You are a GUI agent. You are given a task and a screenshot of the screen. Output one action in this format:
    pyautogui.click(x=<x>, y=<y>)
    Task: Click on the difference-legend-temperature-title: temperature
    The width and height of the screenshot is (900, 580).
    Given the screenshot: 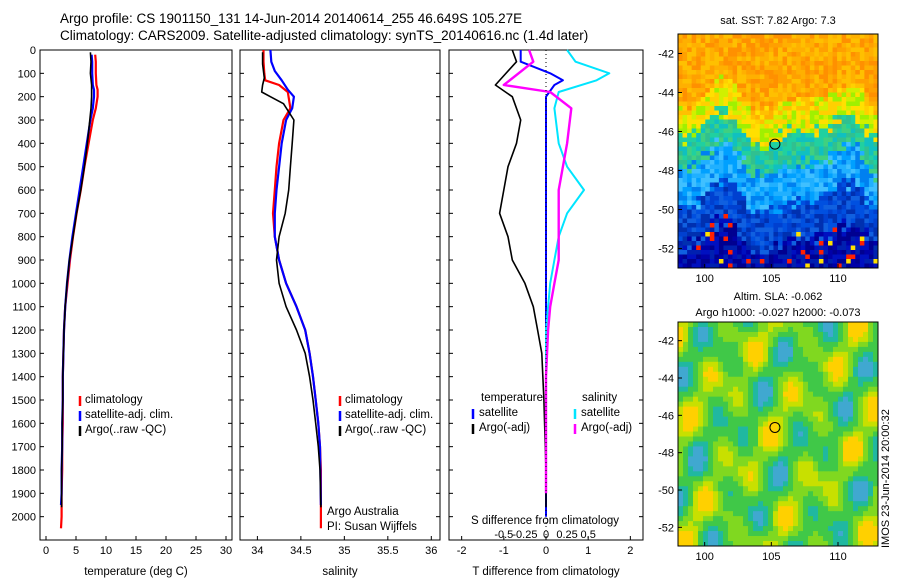 What is the action you would take?
    pyautogui.click(x=512, y=398)
    